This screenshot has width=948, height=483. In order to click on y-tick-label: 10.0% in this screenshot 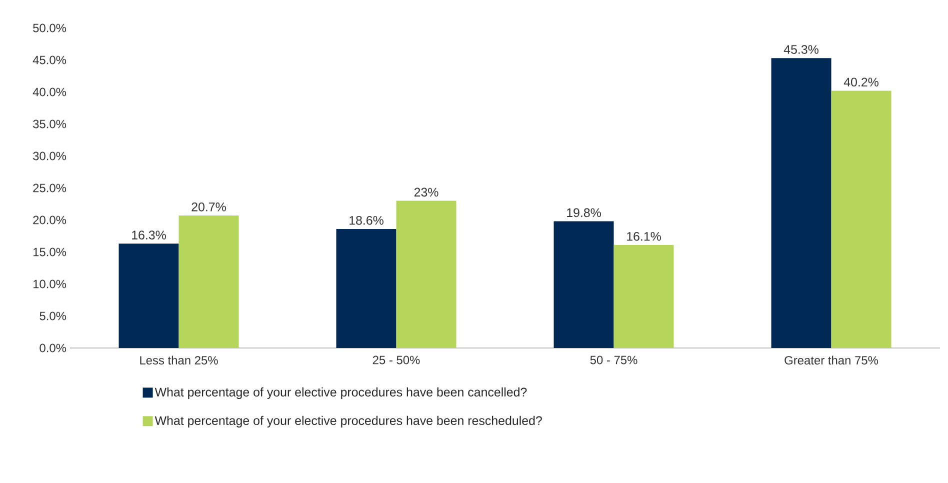, I will do `click(49, 284)`.